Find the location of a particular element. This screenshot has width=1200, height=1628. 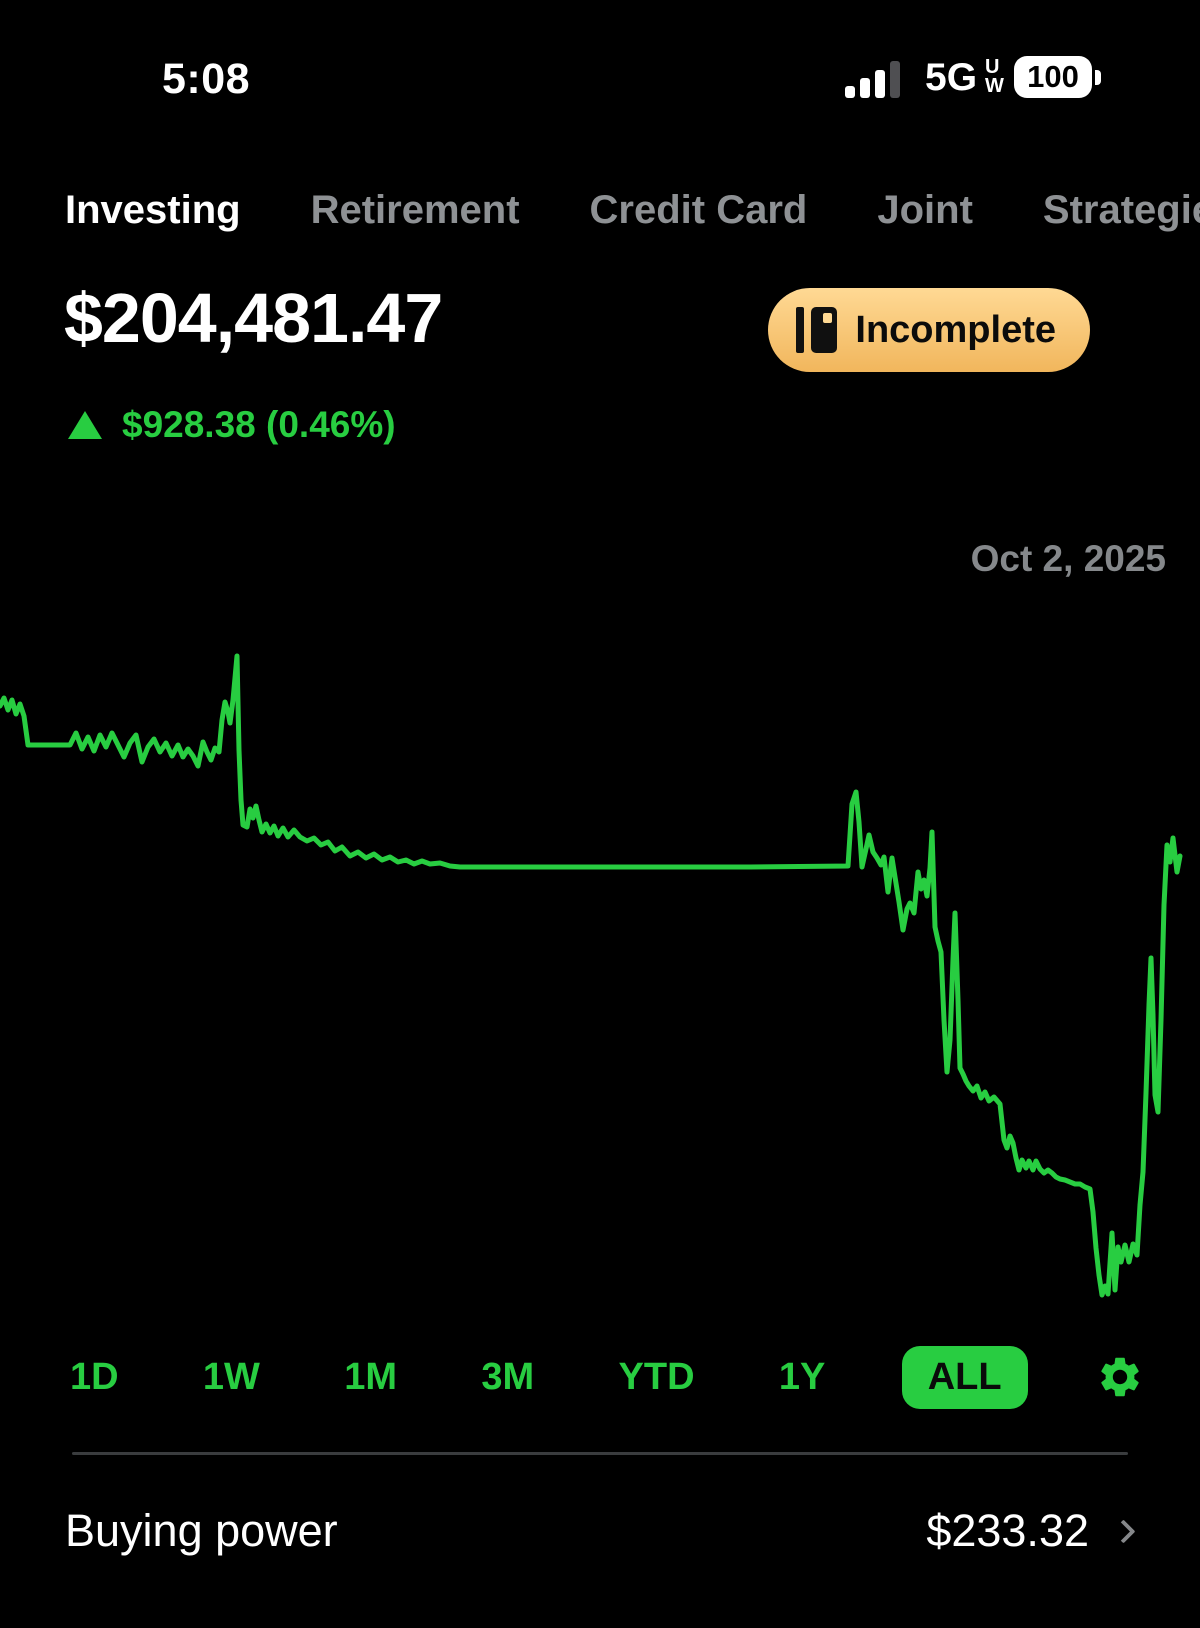

range-selector: 1D 1W 1M 3M YTD 1Y ALL is located at coordinates (600, 1377).